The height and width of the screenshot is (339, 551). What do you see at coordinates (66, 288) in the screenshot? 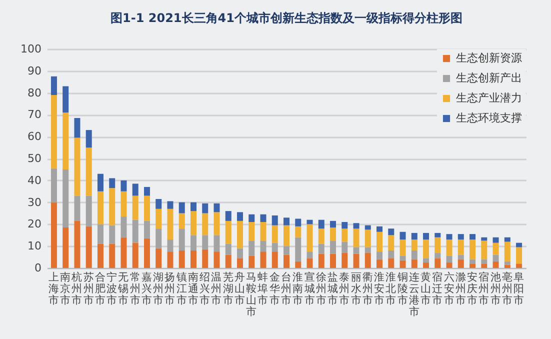
I see `x-tick-label: 南京市` at bounding box center [66, 288].